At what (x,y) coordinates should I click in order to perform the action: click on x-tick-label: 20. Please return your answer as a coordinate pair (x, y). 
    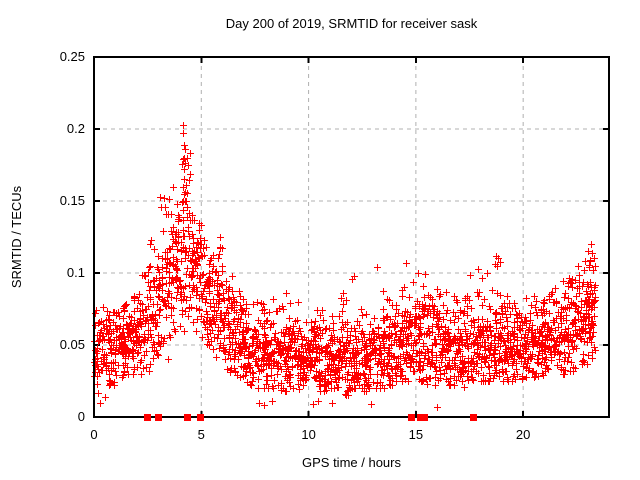
    Looking at the image, I should click on (523, 434).